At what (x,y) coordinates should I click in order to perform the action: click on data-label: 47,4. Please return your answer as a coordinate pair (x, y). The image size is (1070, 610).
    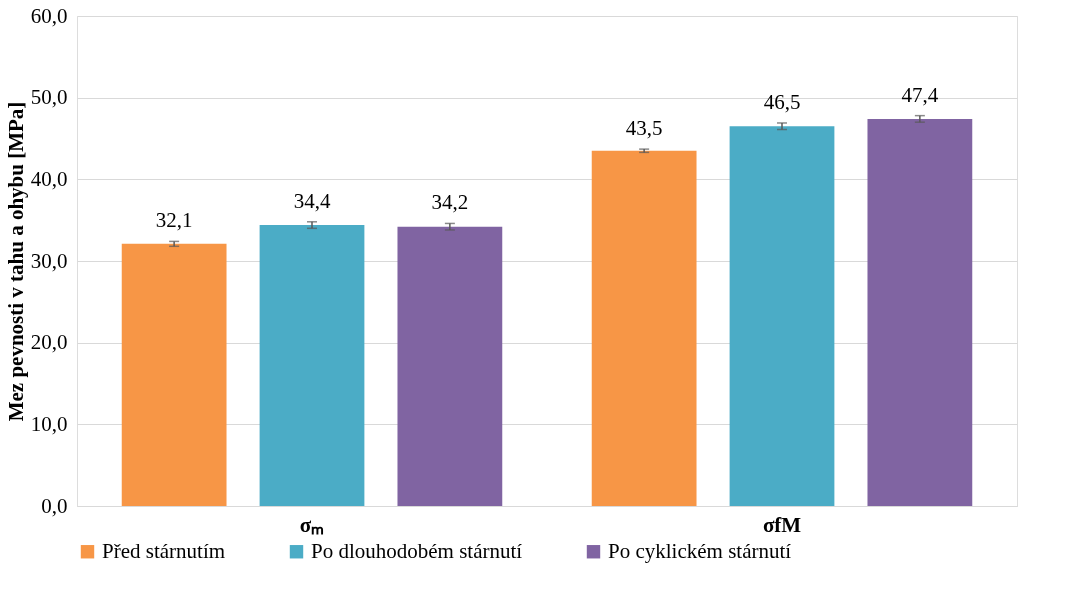
    Looking at the image, I should click on (920, 94).